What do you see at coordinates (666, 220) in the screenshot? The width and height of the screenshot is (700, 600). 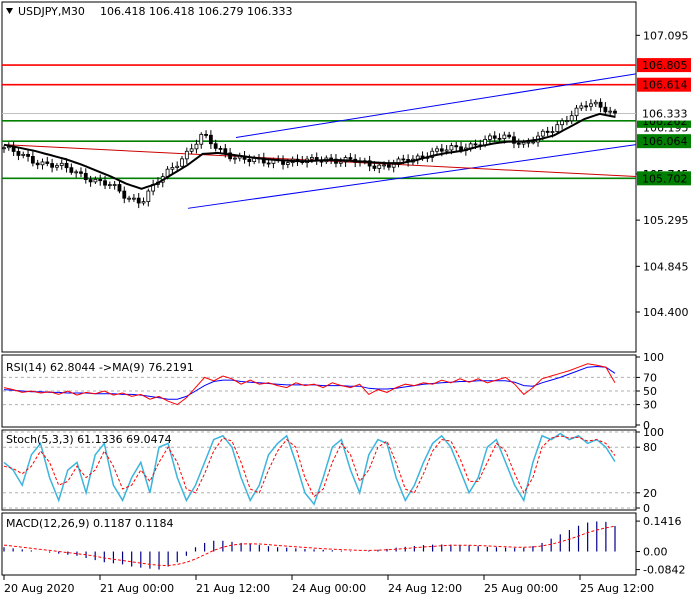 I see `y-tick-label: 105.295` at bounding box center [666, 220].